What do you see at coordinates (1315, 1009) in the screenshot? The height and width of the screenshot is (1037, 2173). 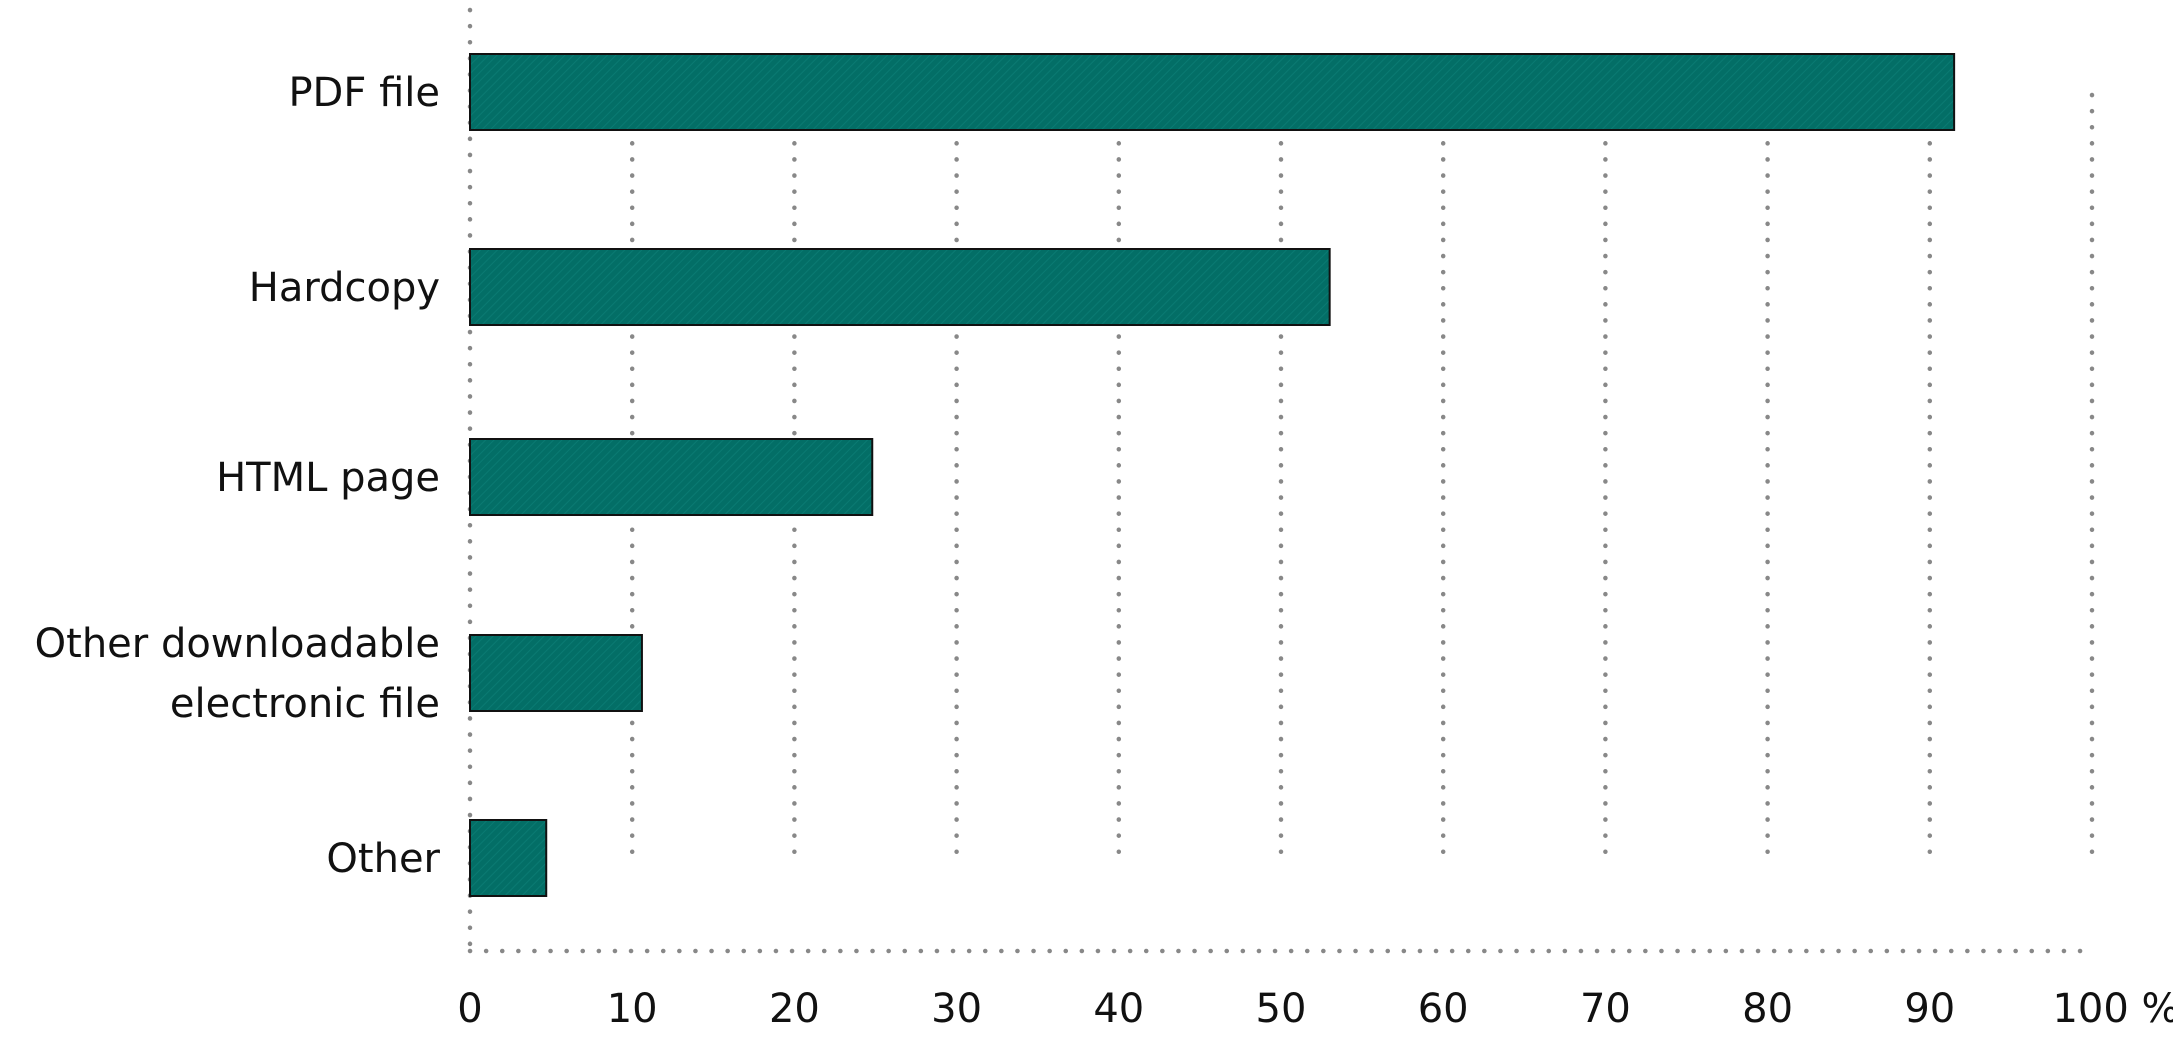 I see `tick-labels: 0 10 20 30 40 50 60 70 80 90 100 %` at bounding box center [1315, 1009].